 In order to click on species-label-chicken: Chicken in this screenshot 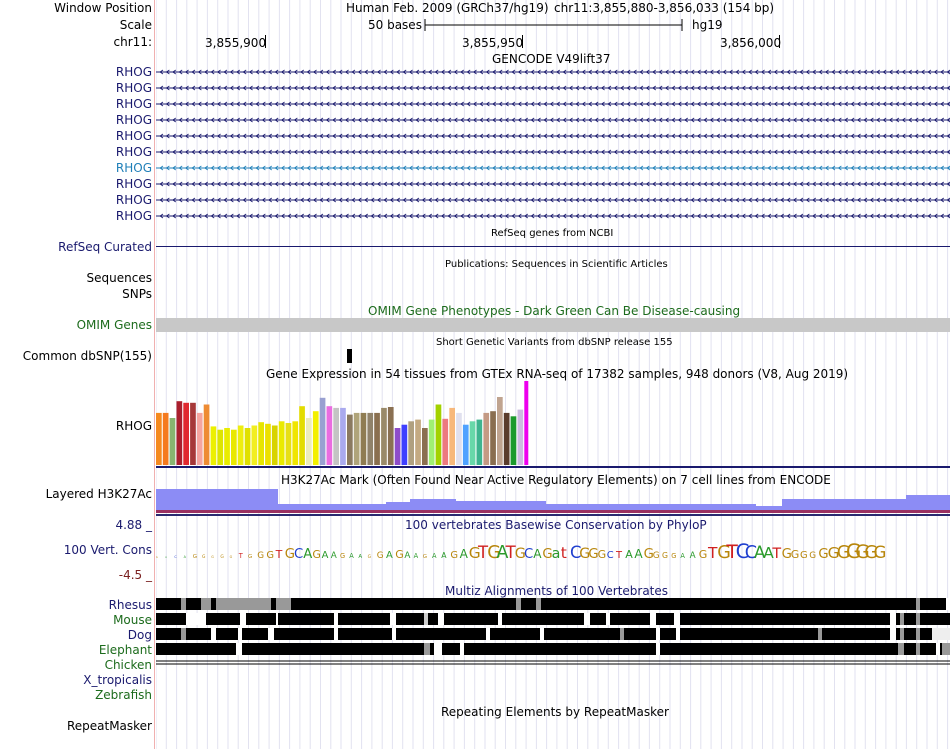, I will do `click(128, 665)`.